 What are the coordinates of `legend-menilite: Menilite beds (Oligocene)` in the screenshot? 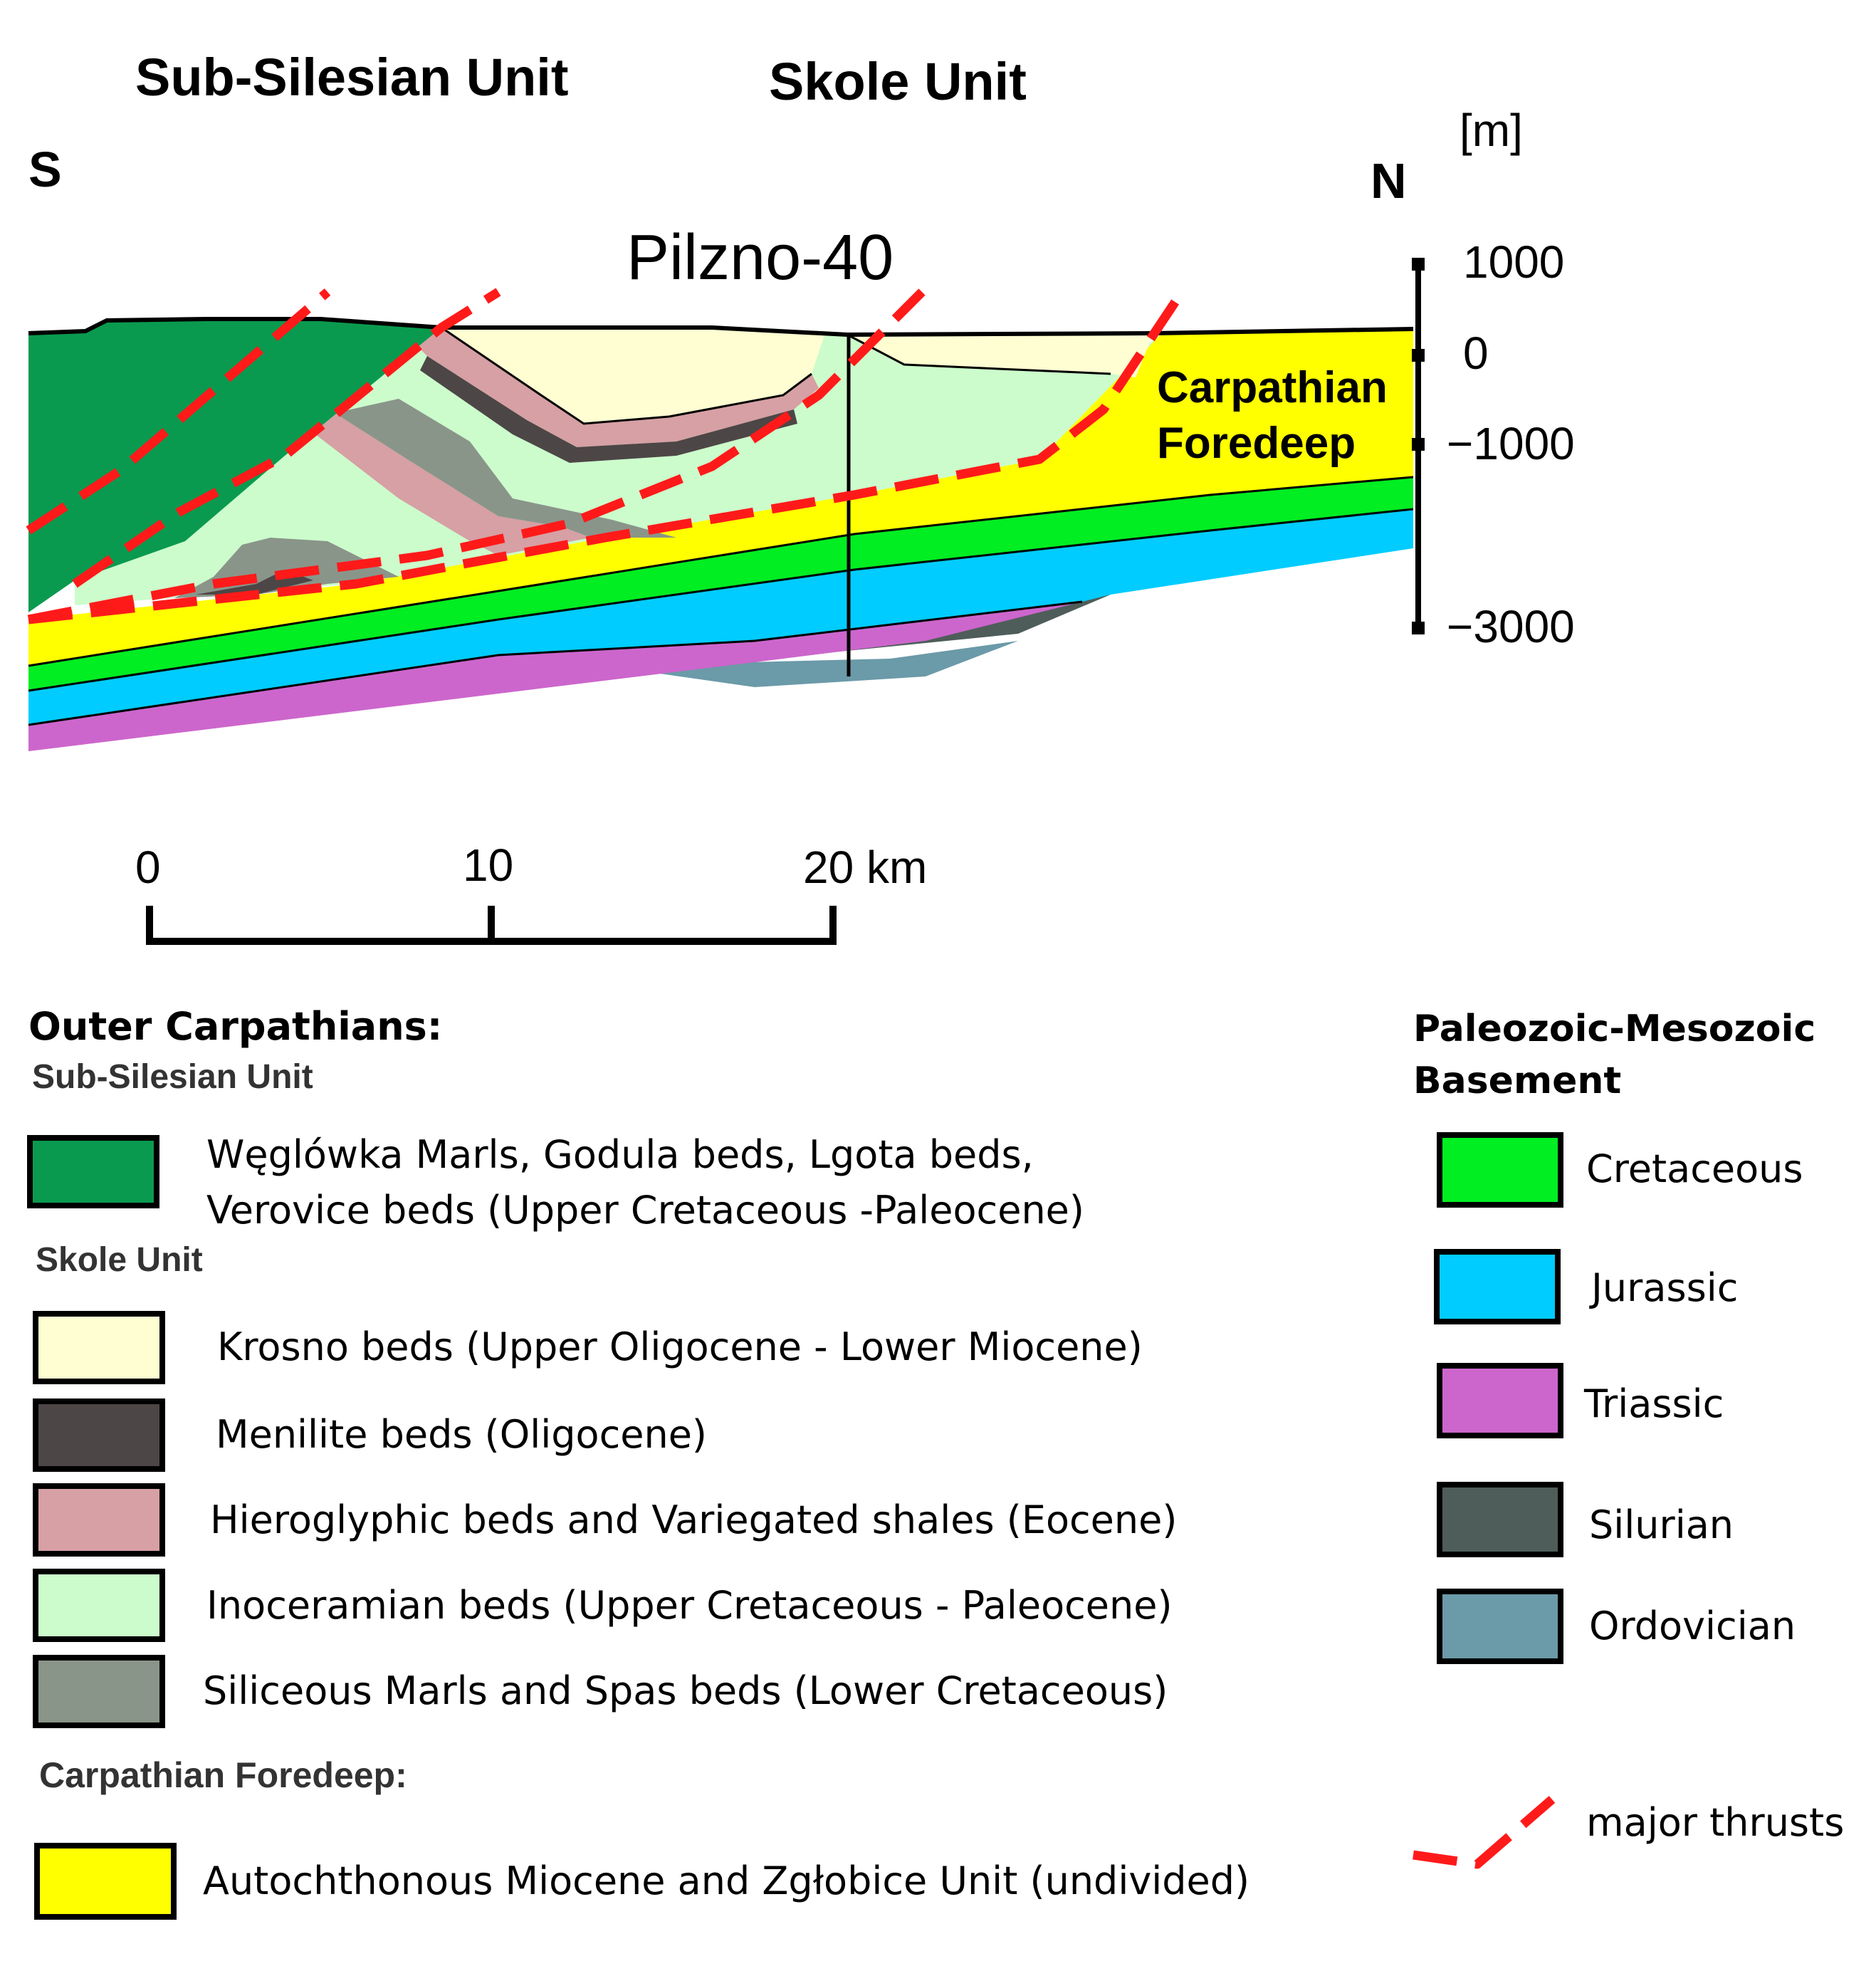 It's located at (461, 1434).